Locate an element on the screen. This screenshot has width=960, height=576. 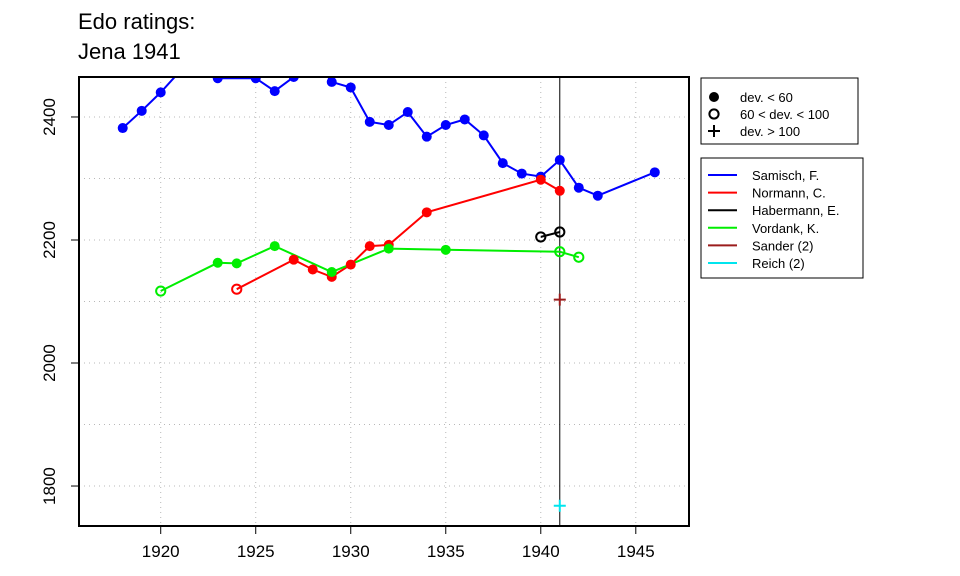
marker-legend-box is located at coordinates (779, 111).